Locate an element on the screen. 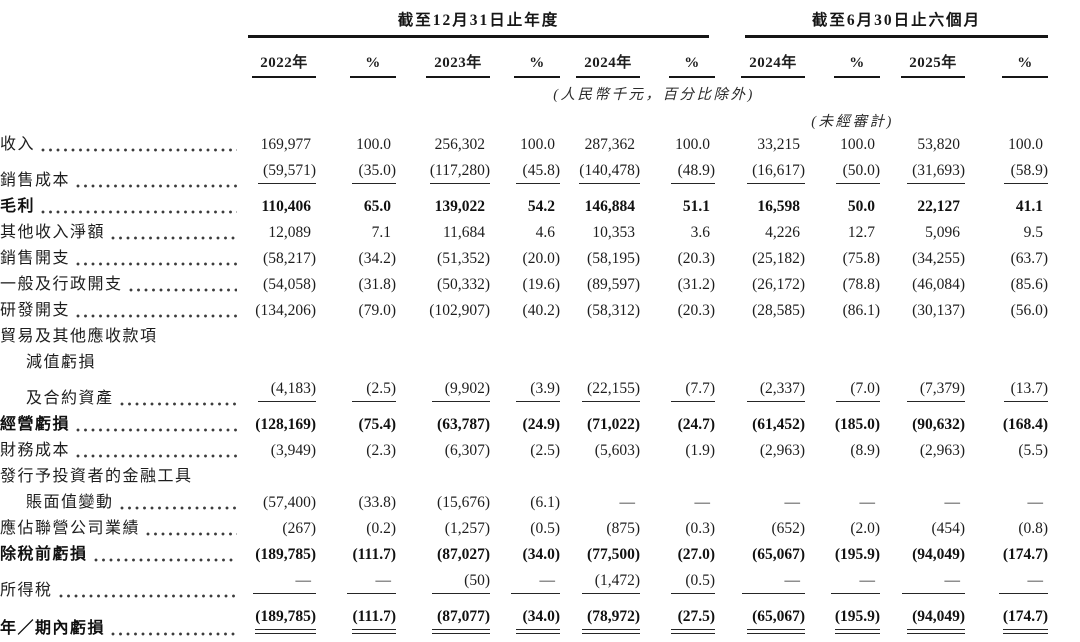 The image size is (1080, 642). cell-value: (1.9) is located at coordinates (700, 450).